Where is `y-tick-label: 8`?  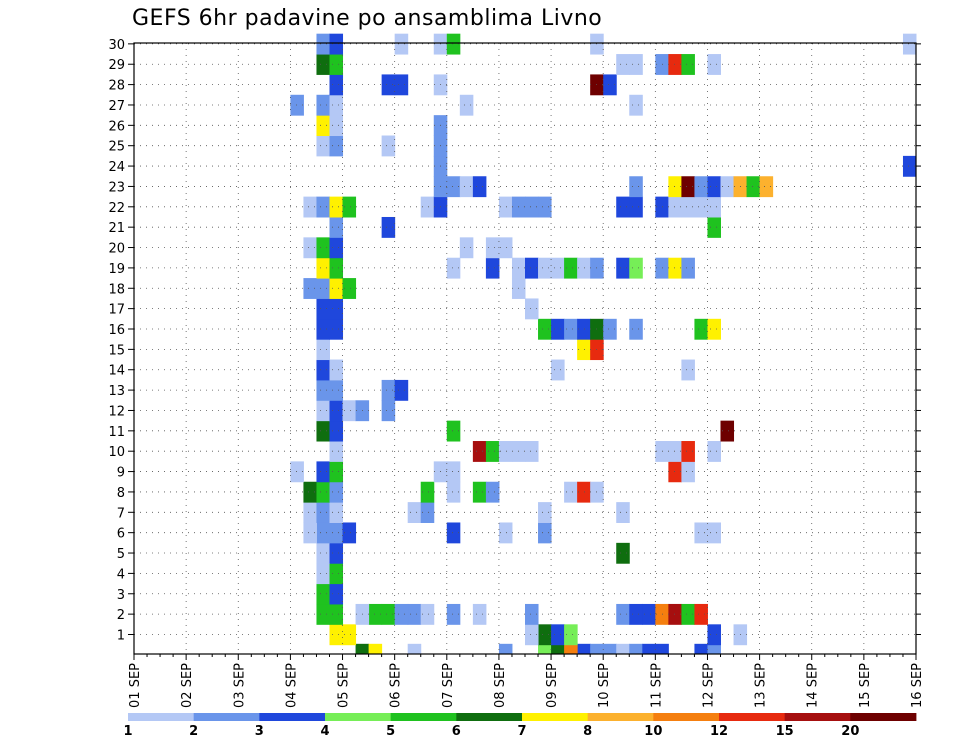
y-tick-label: 8 is located at coordinates (121, 493).